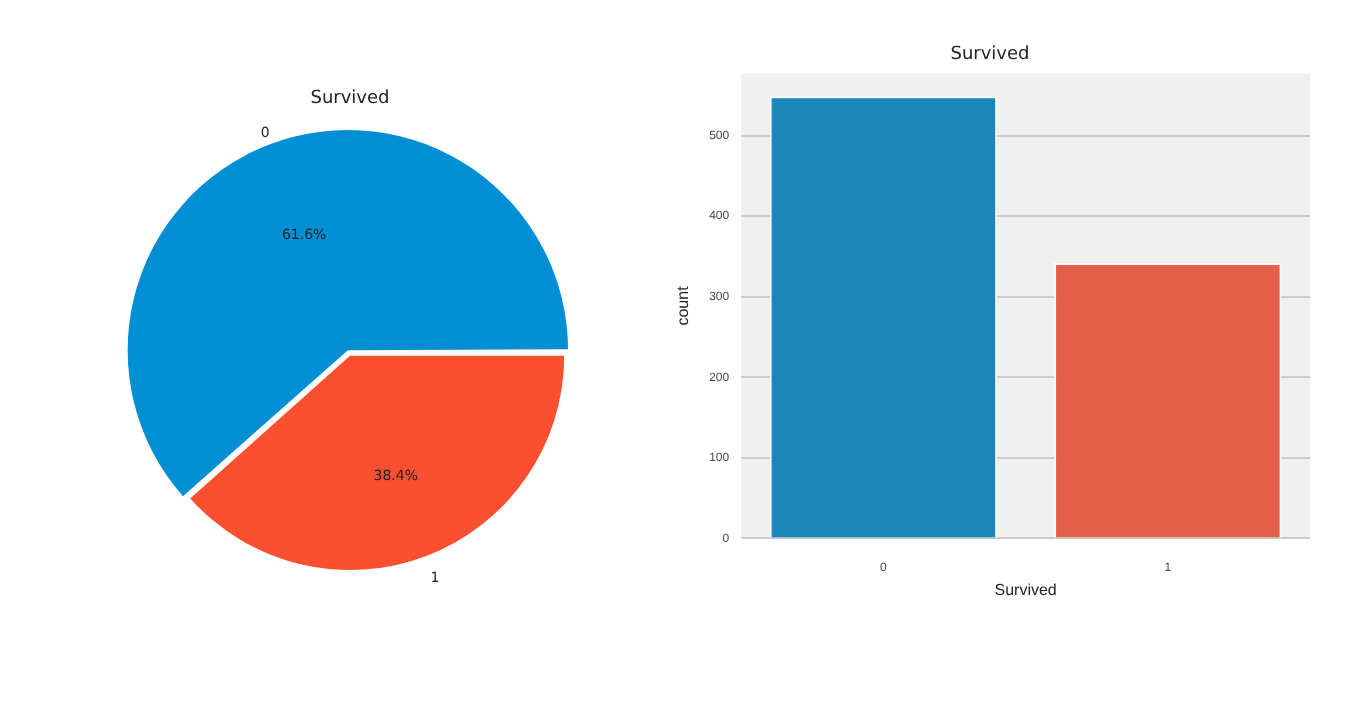 Image resolution: width=1360 pixels, height=708 pixels. I want to click on x-axis-title: Survived, so click(1025, 589).